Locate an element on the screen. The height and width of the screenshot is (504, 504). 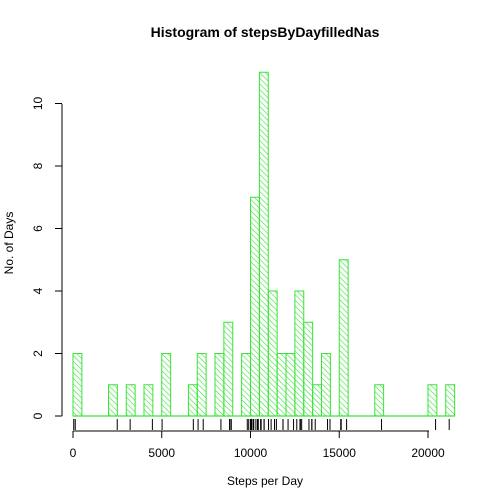
y-ticks-group: 0 2 4 6 8 10 is located at coordinates (46, 258).